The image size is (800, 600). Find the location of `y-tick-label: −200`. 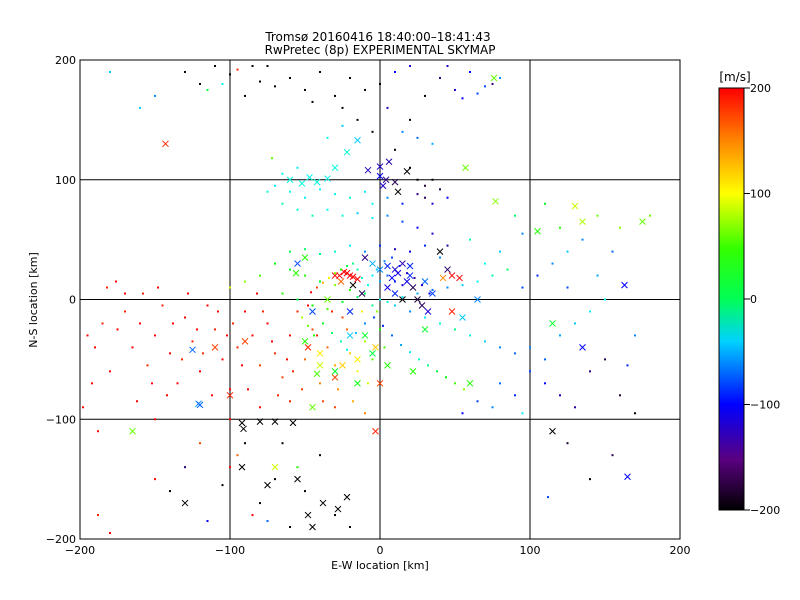

y-tick-label: −200 is located at coordinates (61, 539).